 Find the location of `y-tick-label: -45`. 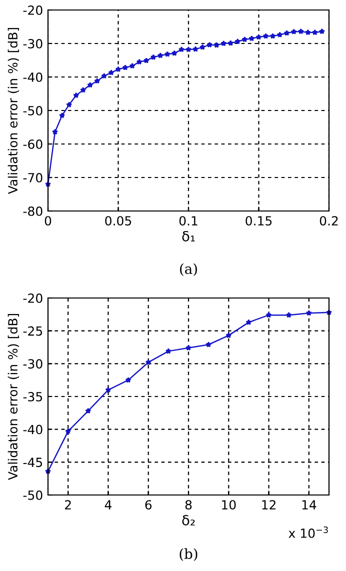

y-tick-label: -45 is located at coordinates (32, 463).